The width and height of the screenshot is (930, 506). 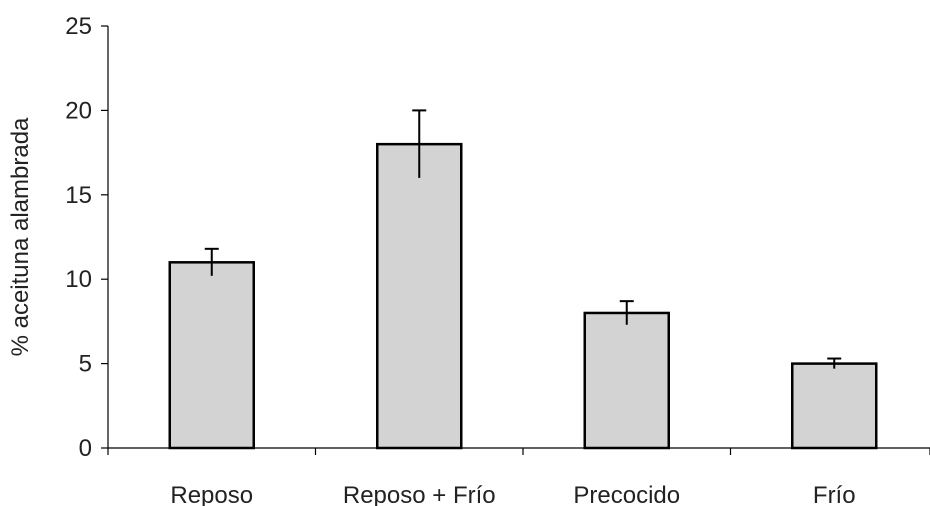 I want to click on y-axis-title: % aceituna alambrada, so click(x=20, y=236).